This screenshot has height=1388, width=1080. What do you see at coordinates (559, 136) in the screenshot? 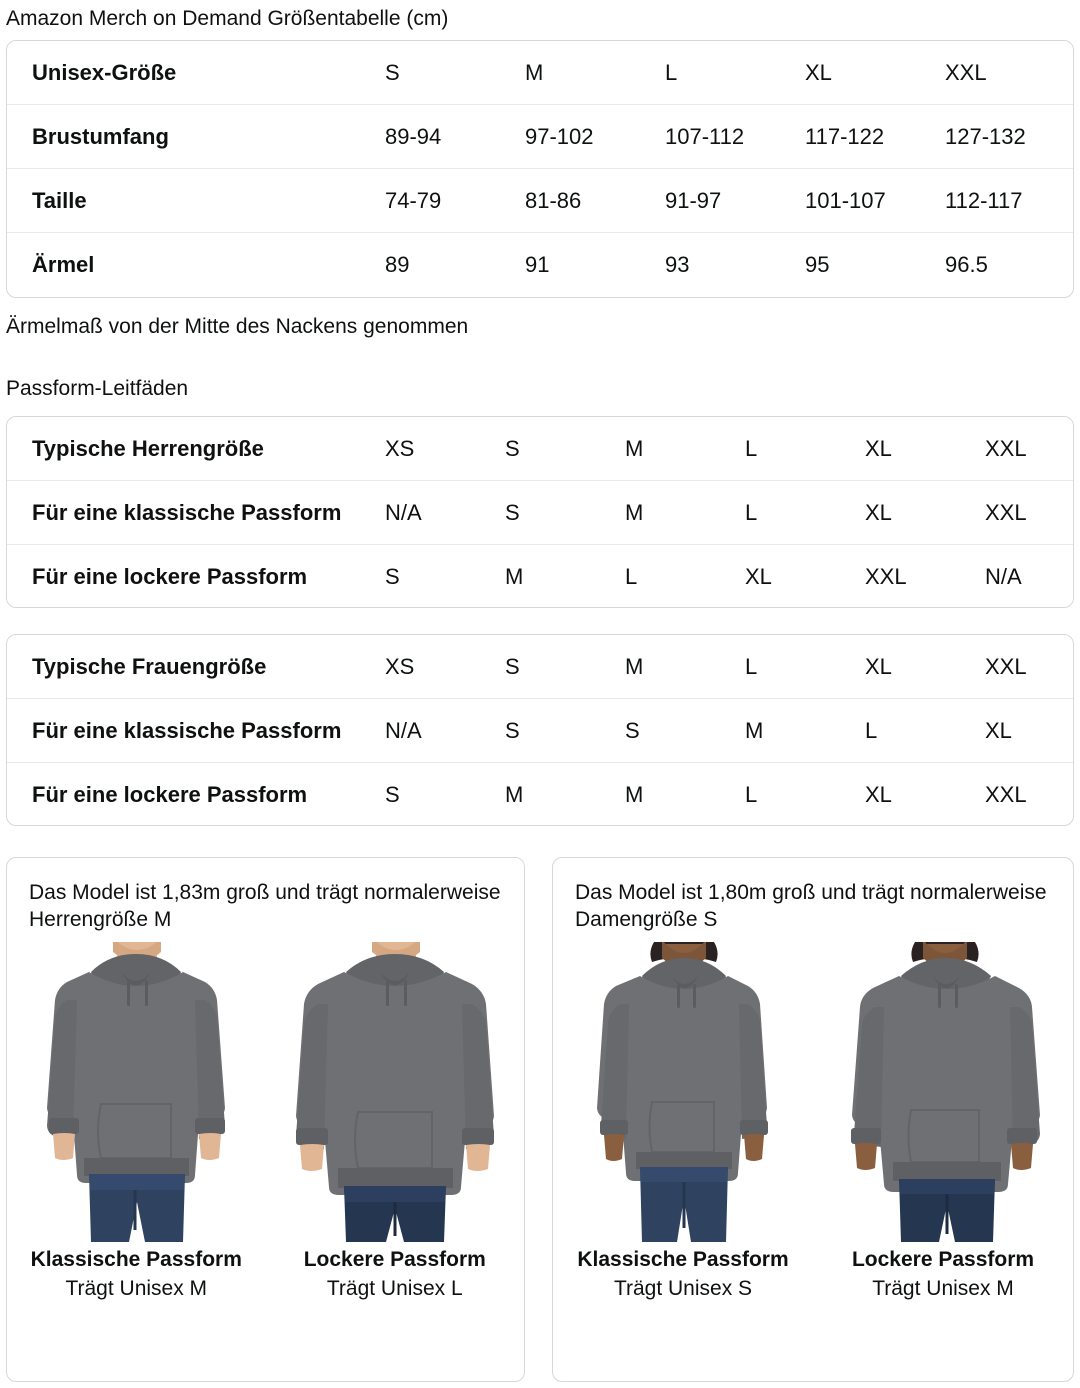
I see `table-cell: 97-102` at bounding box center [559, 136].